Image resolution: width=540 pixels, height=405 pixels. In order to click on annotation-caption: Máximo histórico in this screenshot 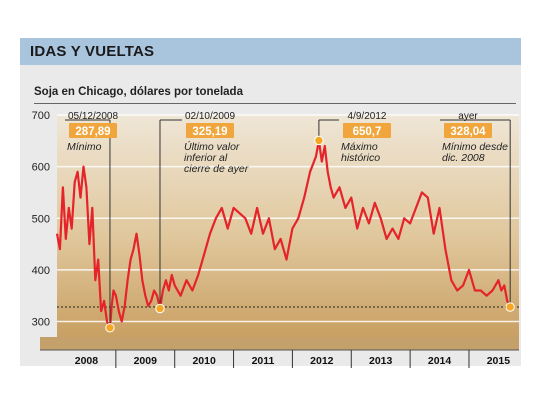, I will do `click(360, 152)`.